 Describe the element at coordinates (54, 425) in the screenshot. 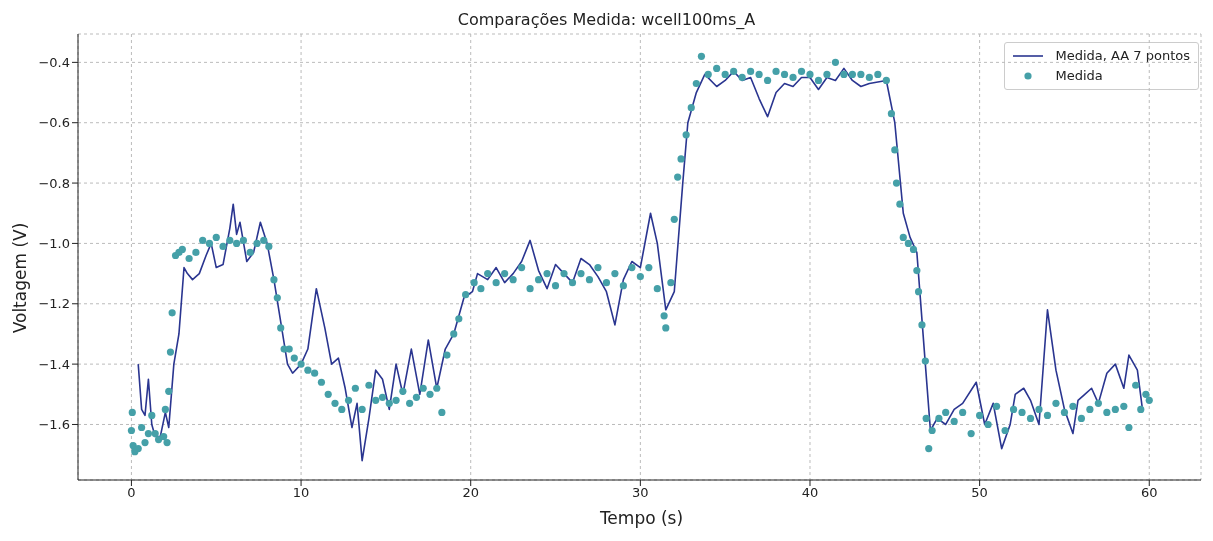

I see `y-tick-label: −1.6` at that location.